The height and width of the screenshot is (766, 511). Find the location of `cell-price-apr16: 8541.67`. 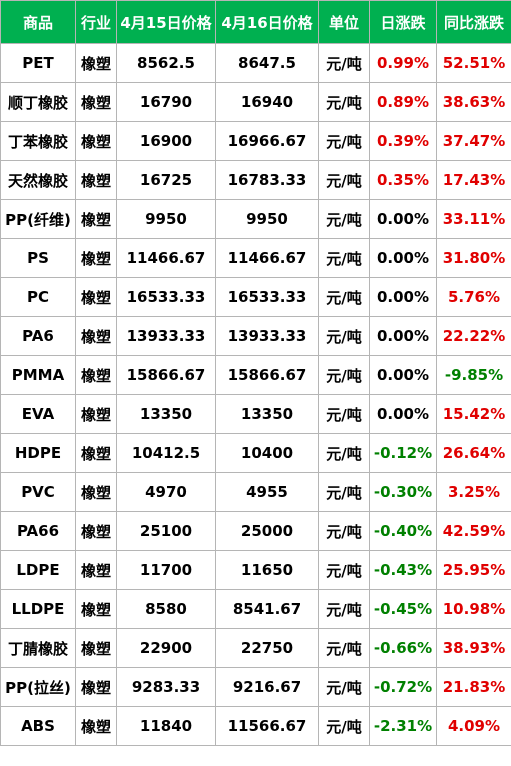

cell-price-apr16: 8541.67 is located at coordinates (267, 609).